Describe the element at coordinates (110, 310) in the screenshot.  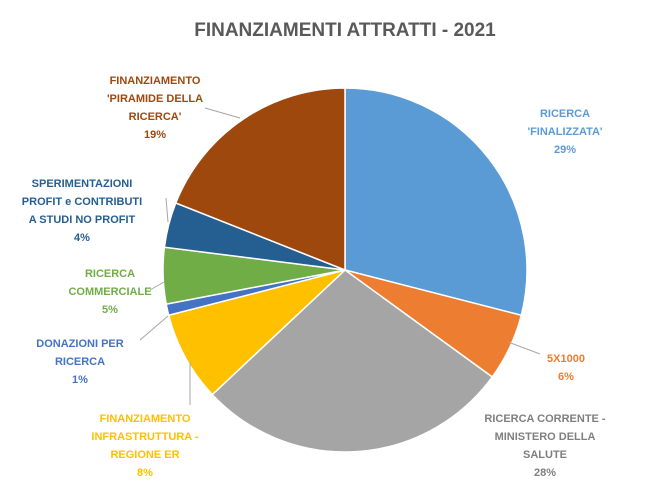
I see `label-value: 5%` at that location.